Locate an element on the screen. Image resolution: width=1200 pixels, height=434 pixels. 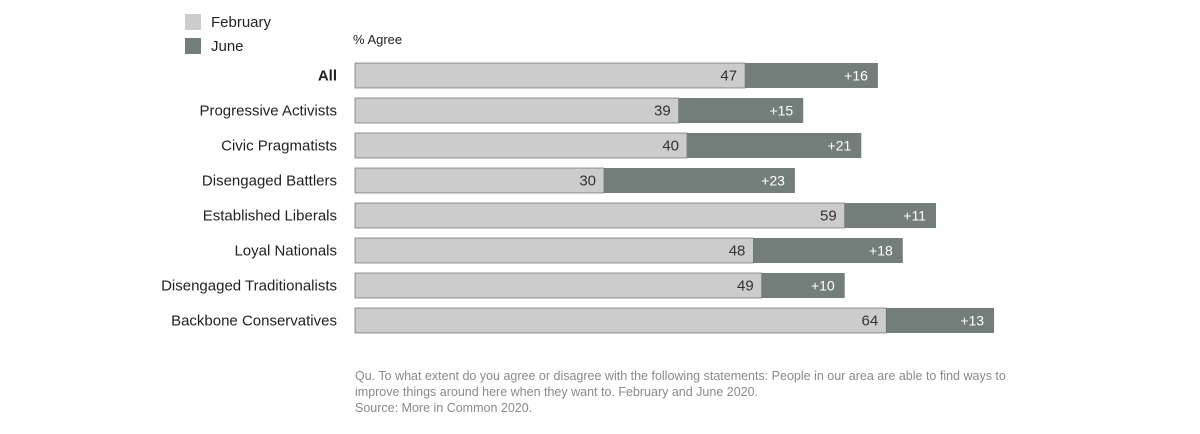
bar-february-disengaged-traditionalists is located at coordinates (558, 285).